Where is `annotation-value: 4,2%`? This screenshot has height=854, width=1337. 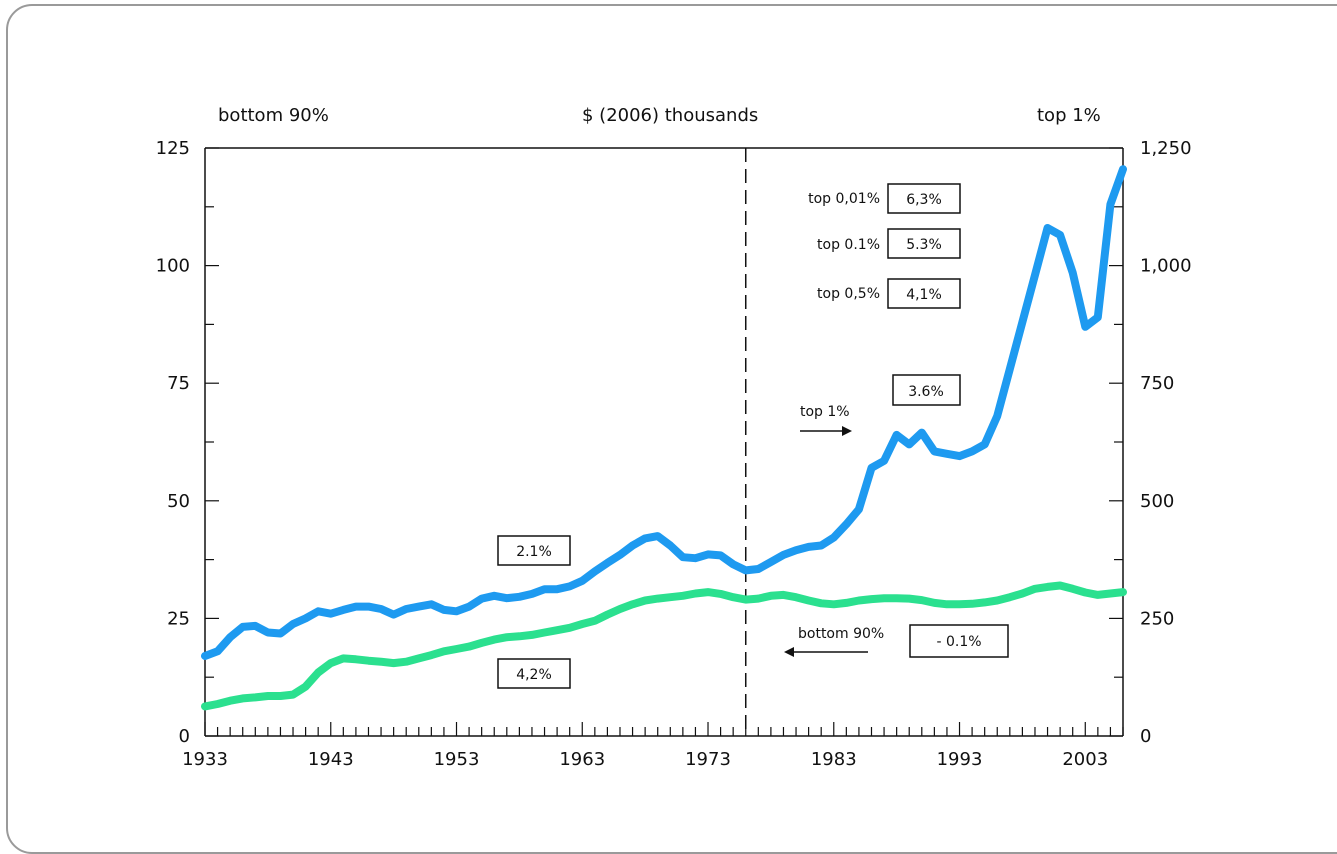 annotation-value: 4,2% is located at coordinates (534, 675).